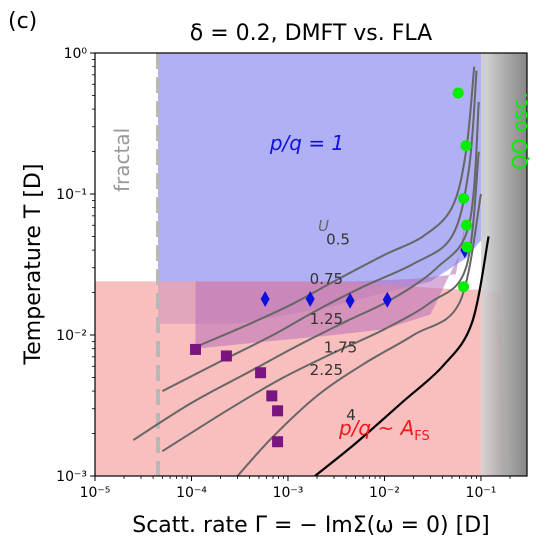  What do you see at coordinates (95, 493) in the screenshot?
I see `x-tick-label-0: 10⁻⁵` at bounding box center [95, 493].